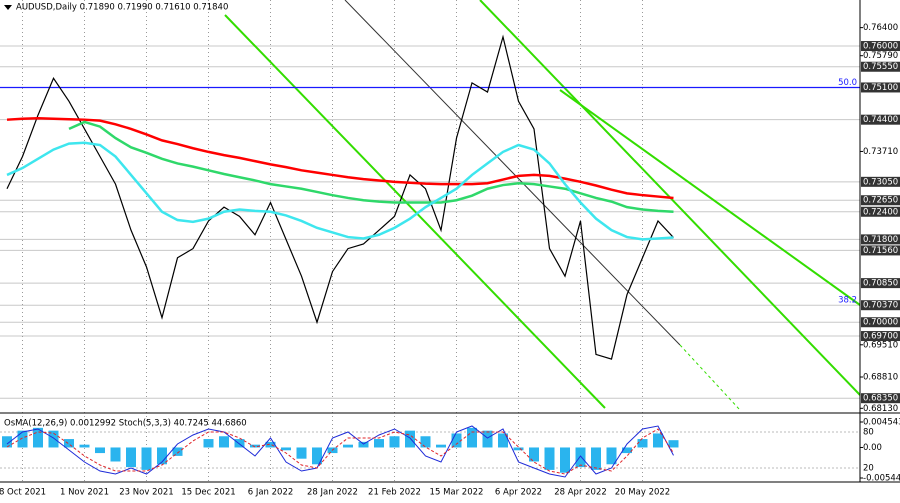  I want to click on y-tick-label: 0.68130, so click(880, 409).